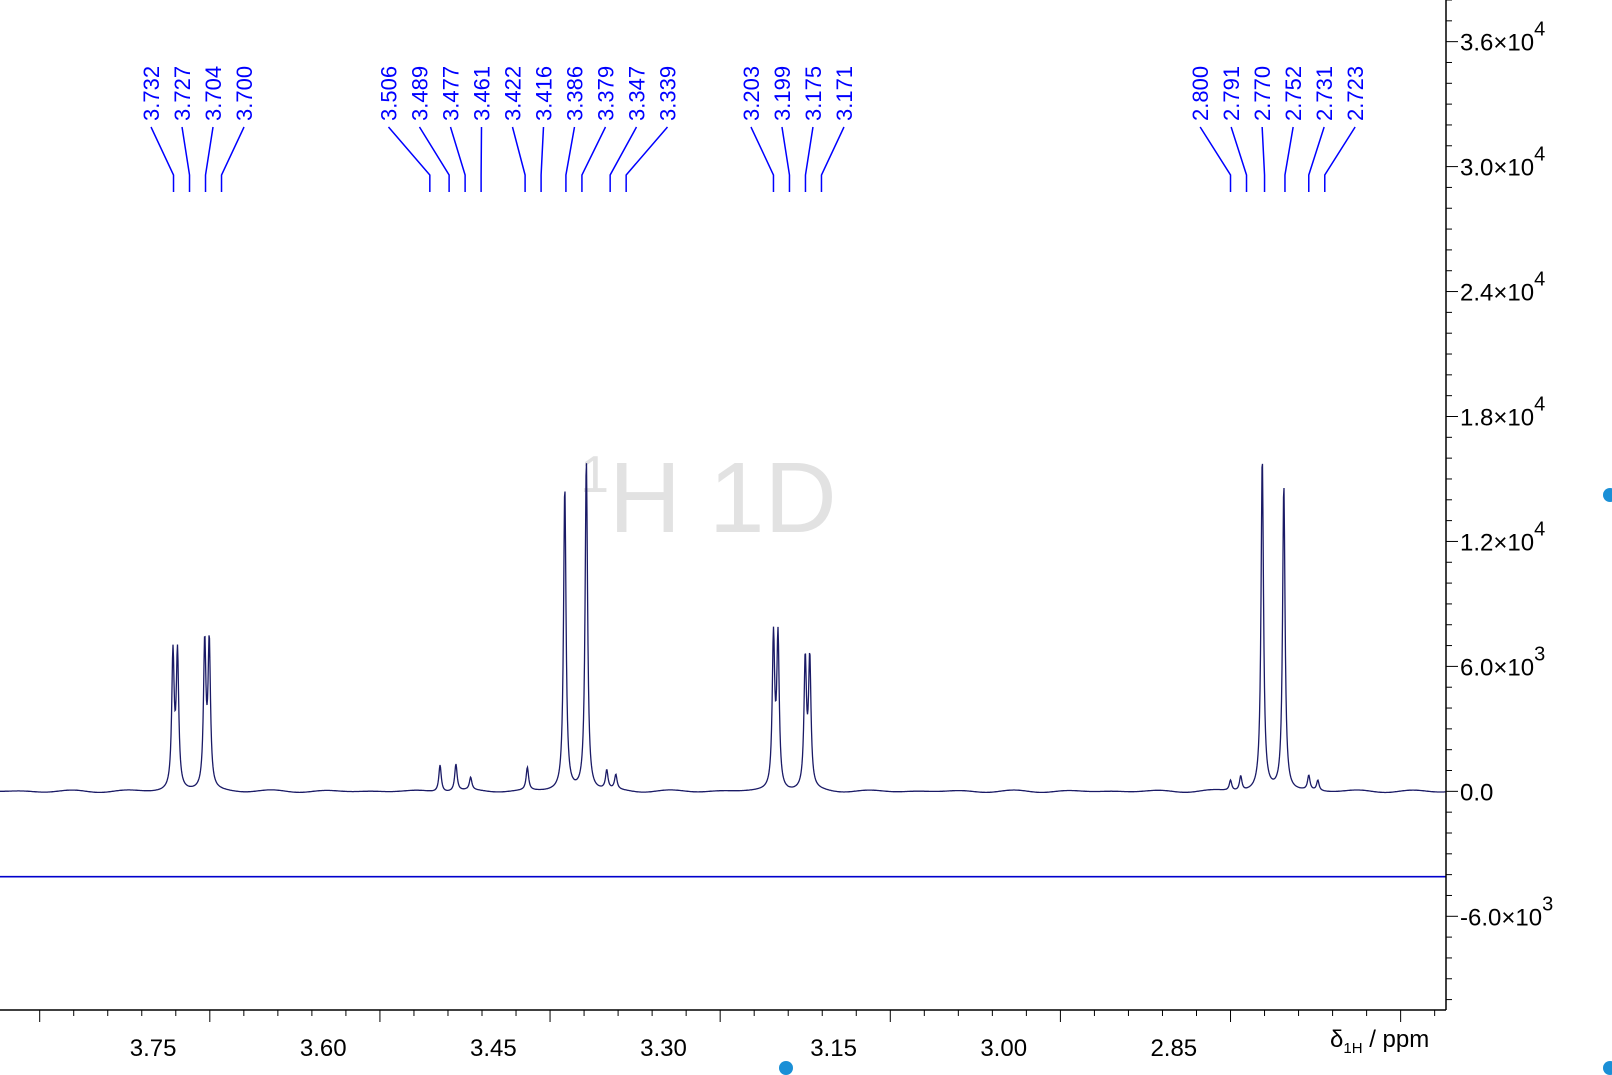  What do you see at coordinates (182, 93) in the screenshot?
I see `peak-label: 3.727` at bounding box center [182, 93].